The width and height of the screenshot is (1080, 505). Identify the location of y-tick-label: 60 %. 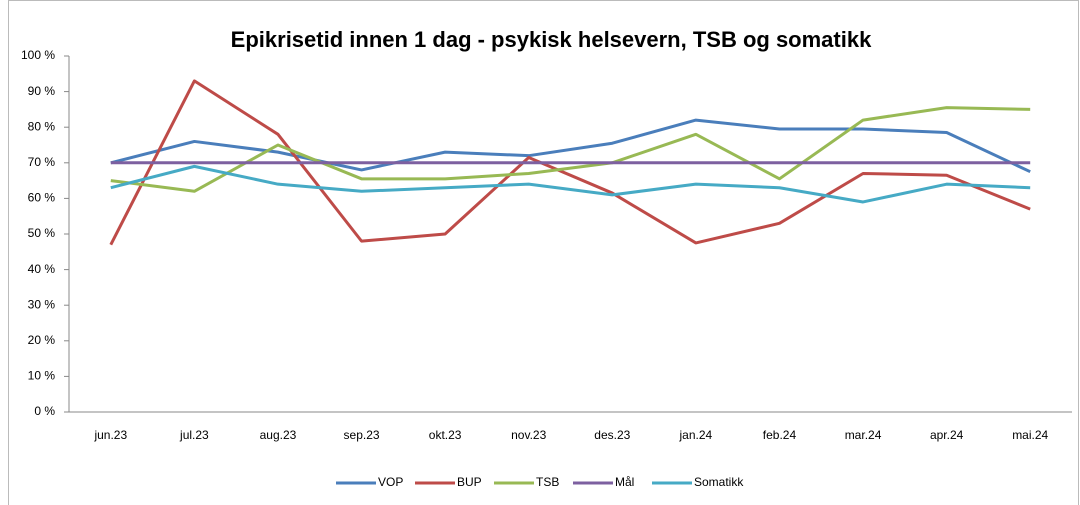
(42, 198).